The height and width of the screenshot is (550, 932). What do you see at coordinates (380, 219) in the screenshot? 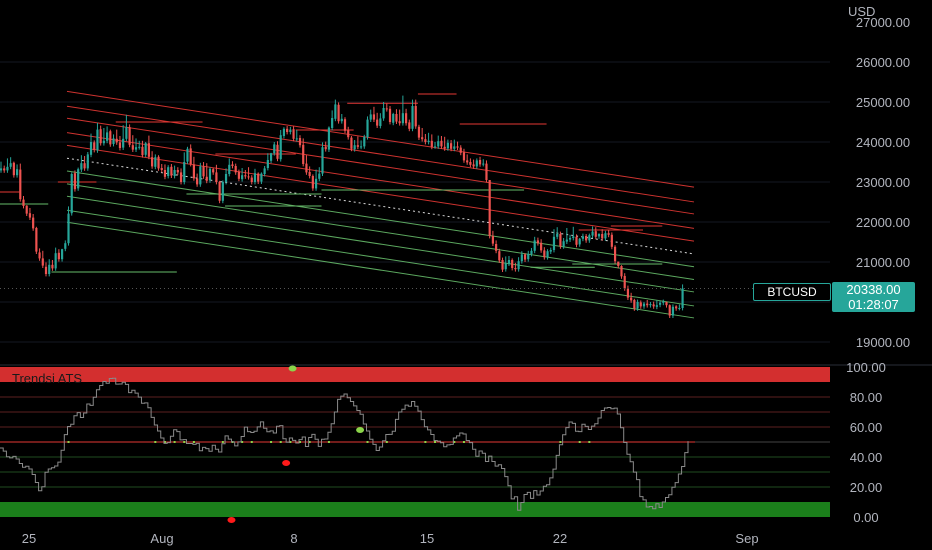
I see `channel-lower-line` at bounding box center [380, 219].